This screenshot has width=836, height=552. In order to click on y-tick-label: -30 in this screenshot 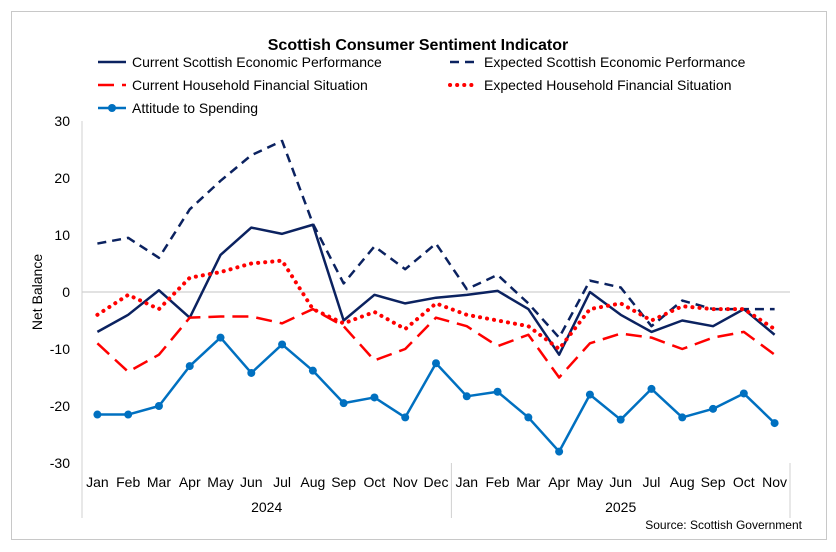, I will do `click(60, 463)`.